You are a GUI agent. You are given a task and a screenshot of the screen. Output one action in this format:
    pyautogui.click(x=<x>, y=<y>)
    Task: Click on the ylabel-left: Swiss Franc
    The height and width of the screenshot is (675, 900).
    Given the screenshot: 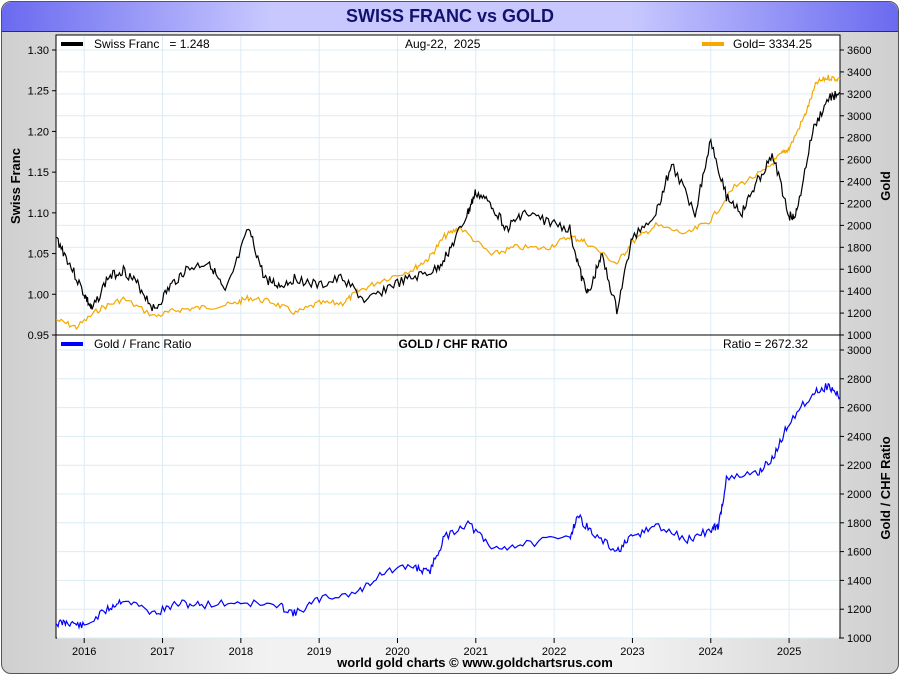 What is the action you would take?
    pyautogui.click(x=15, y=186)
    